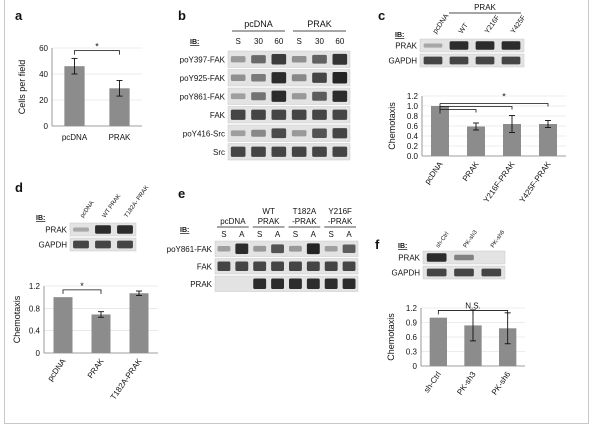 This screenshot has height=431, width=599. Describe the element at coordinates (96, 368) in the screenshot. I see `panel-d-category-label: PRAK` at that location.